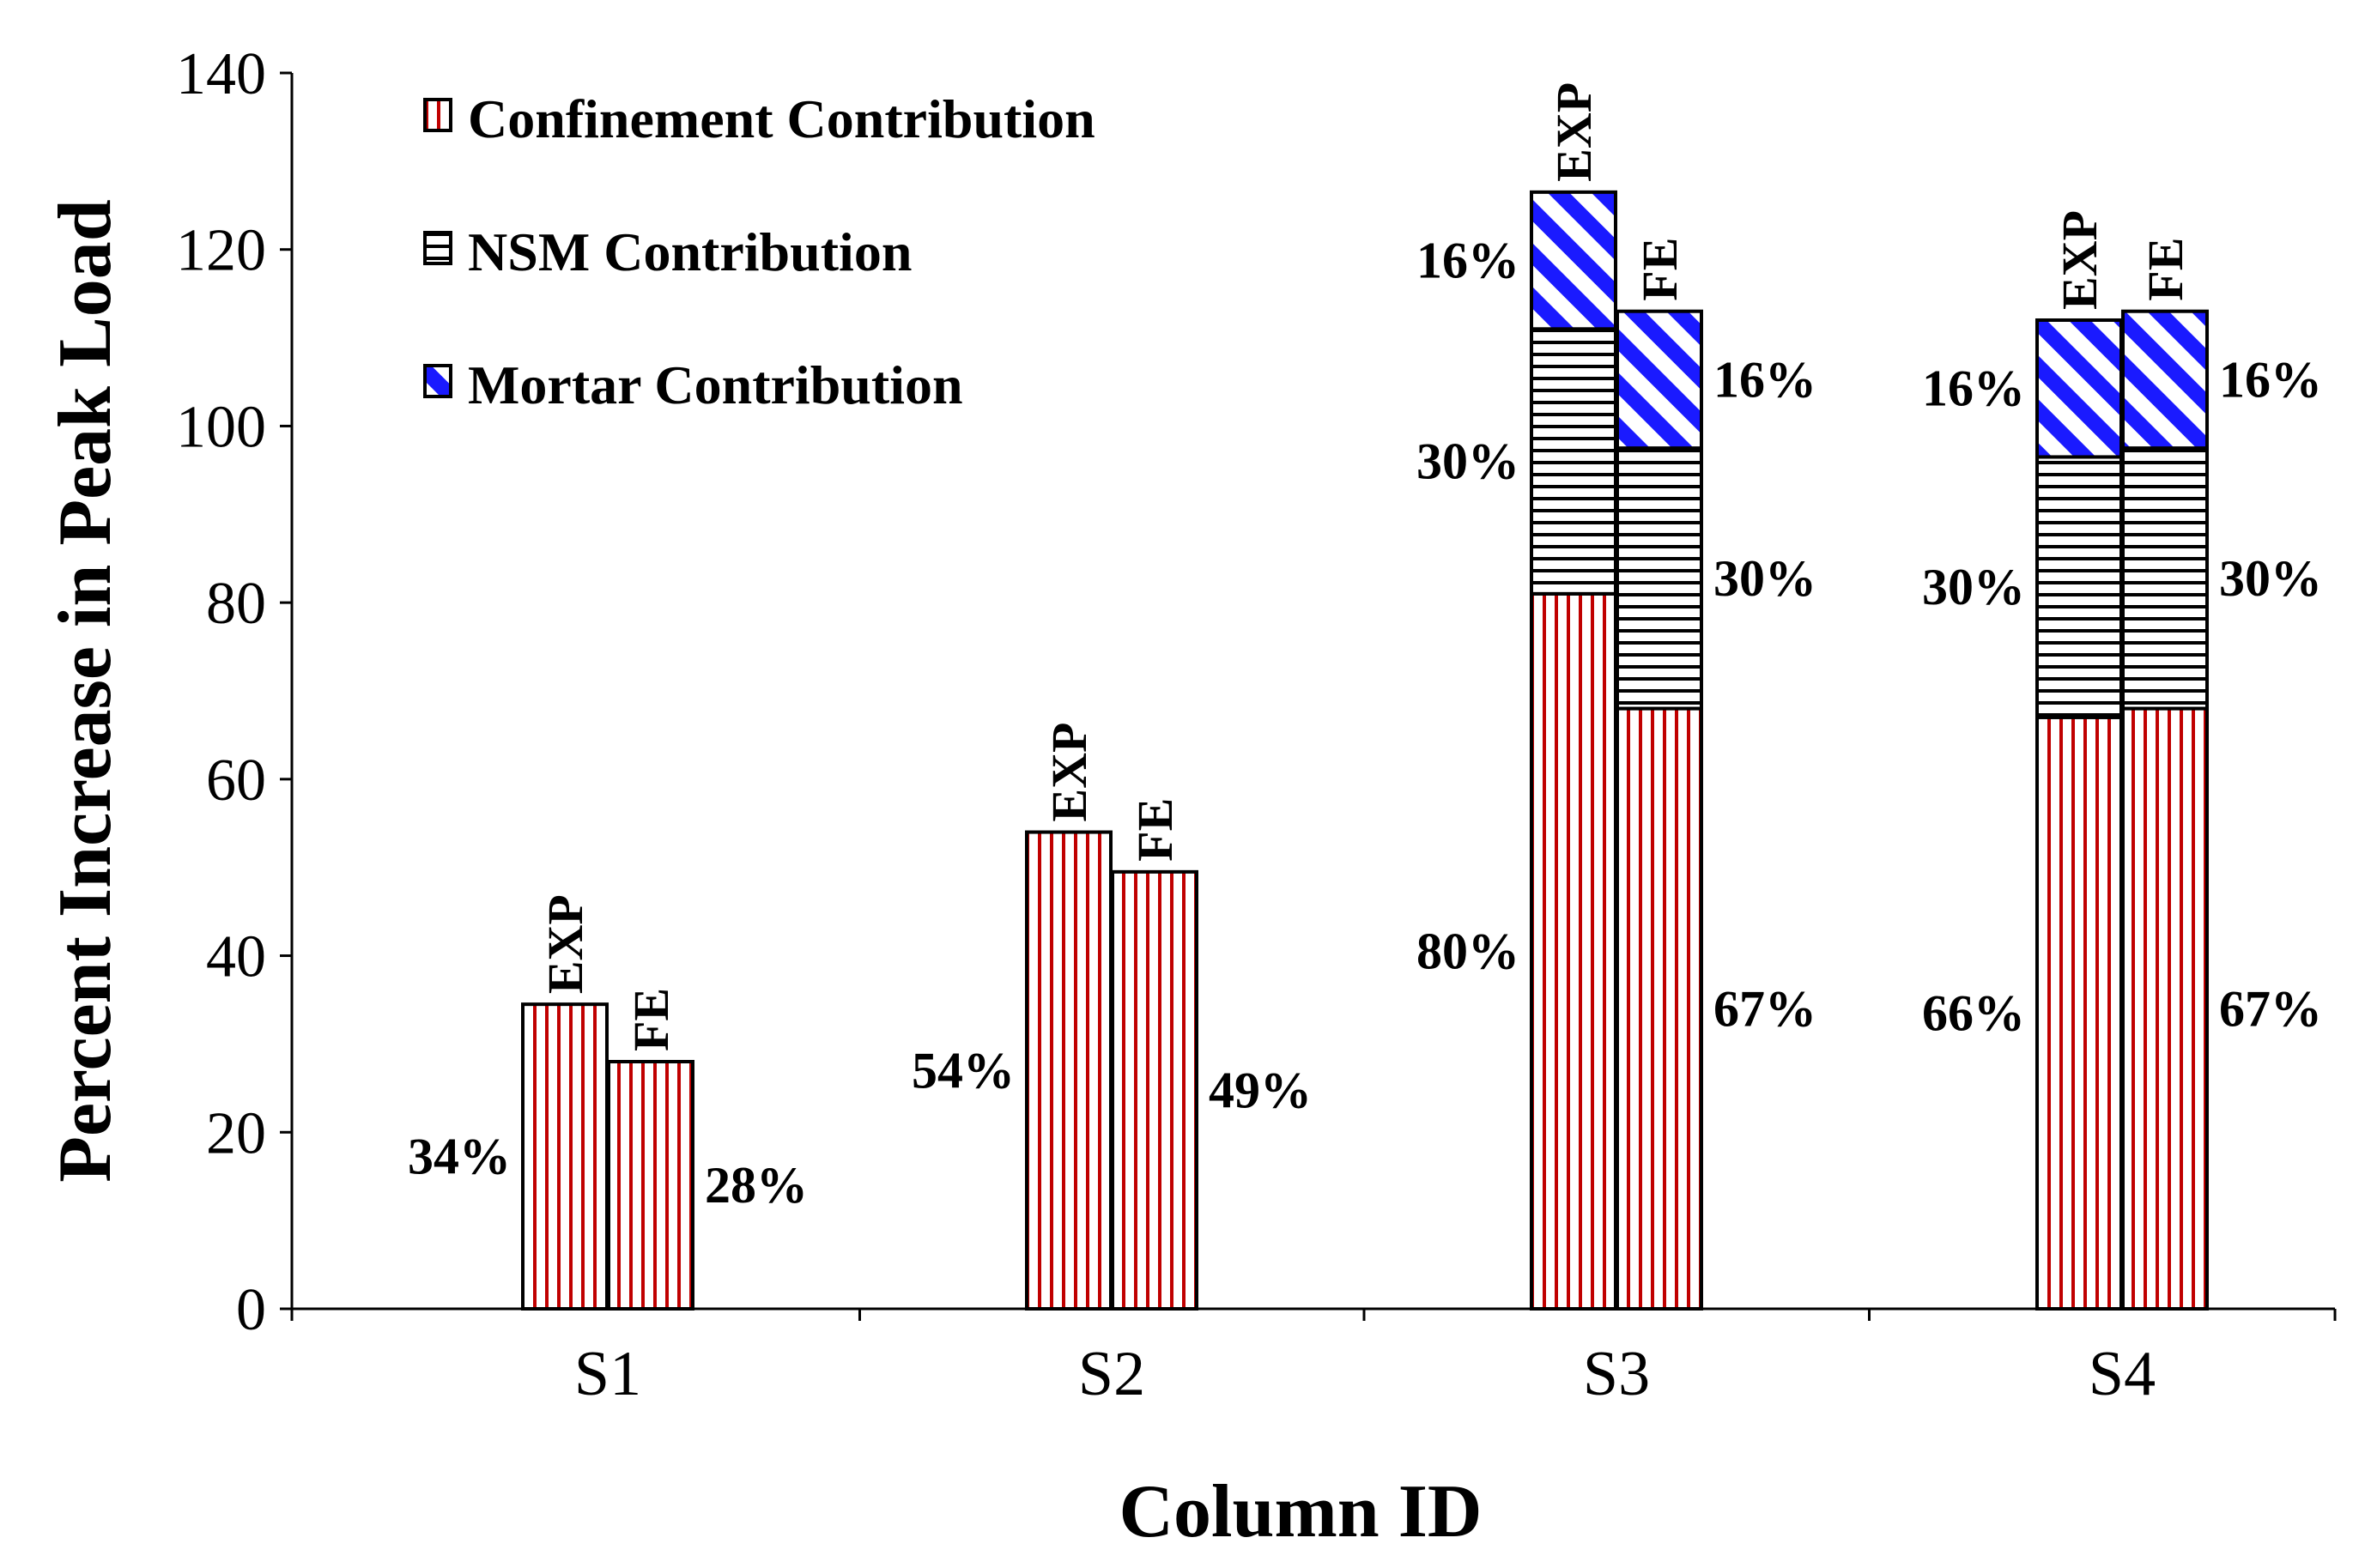 The width and height of the screenshot is (2365, 1568). I want to click on data-label: 80%, so click(1468, 951).